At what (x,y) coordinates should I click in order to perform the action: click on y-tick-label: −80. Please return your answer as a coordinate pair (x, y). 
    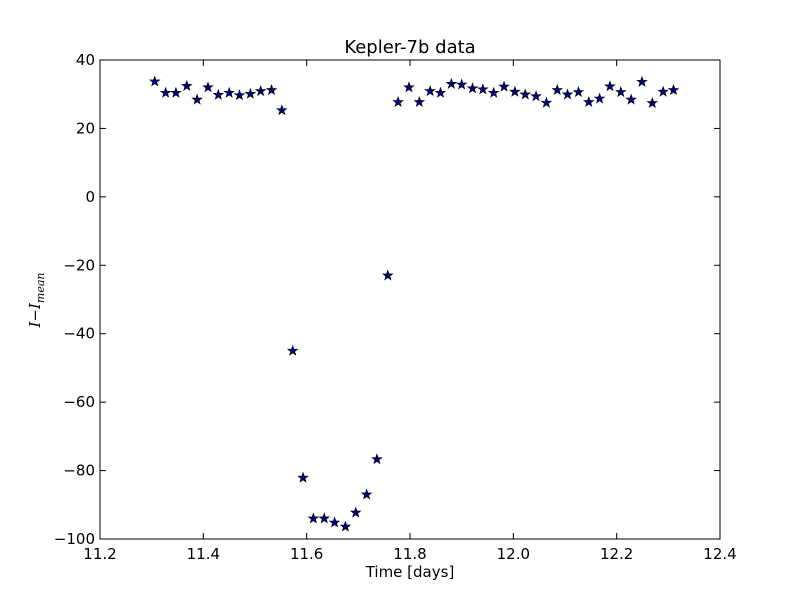
    Looking at the image, I should click on (79, 471).